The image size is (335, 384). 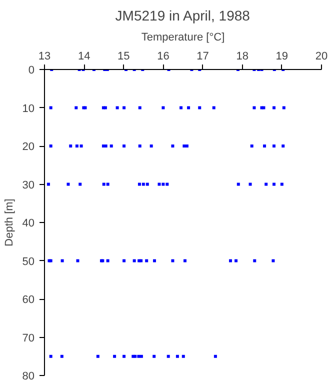 I want to click on x-tick-label: 15, so click(x=124, y=56).